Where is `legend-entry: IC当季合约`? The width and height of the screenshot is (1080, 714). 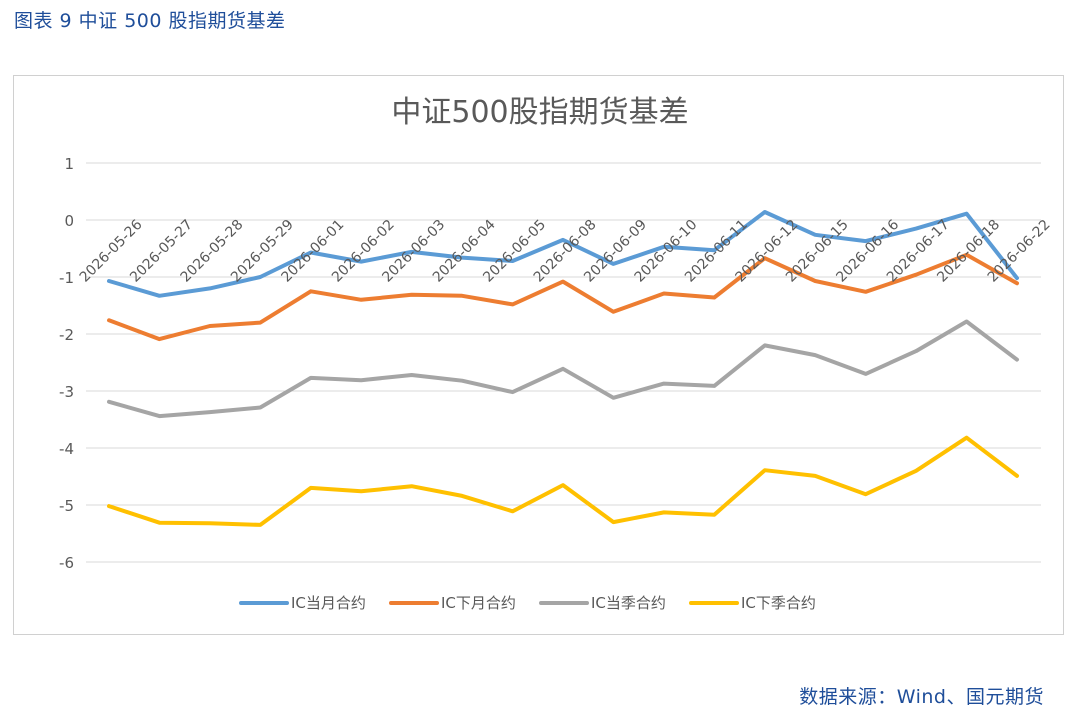
legend-entry: IC当季合约 is located at coordinates (602, 603).